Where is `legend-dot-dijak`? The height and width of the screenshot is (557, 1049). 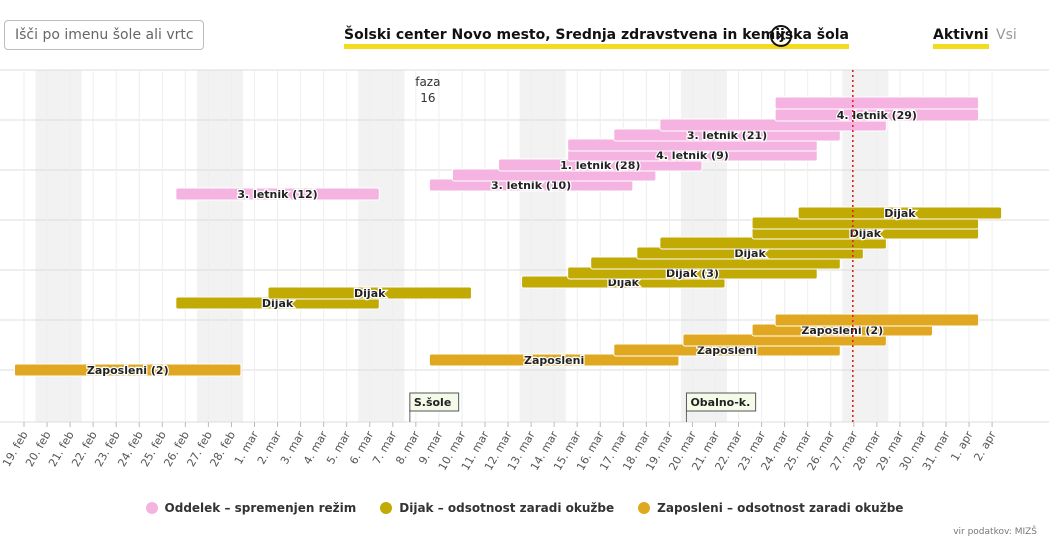
legend-dot-dijak is located at coordinates (386, 508).